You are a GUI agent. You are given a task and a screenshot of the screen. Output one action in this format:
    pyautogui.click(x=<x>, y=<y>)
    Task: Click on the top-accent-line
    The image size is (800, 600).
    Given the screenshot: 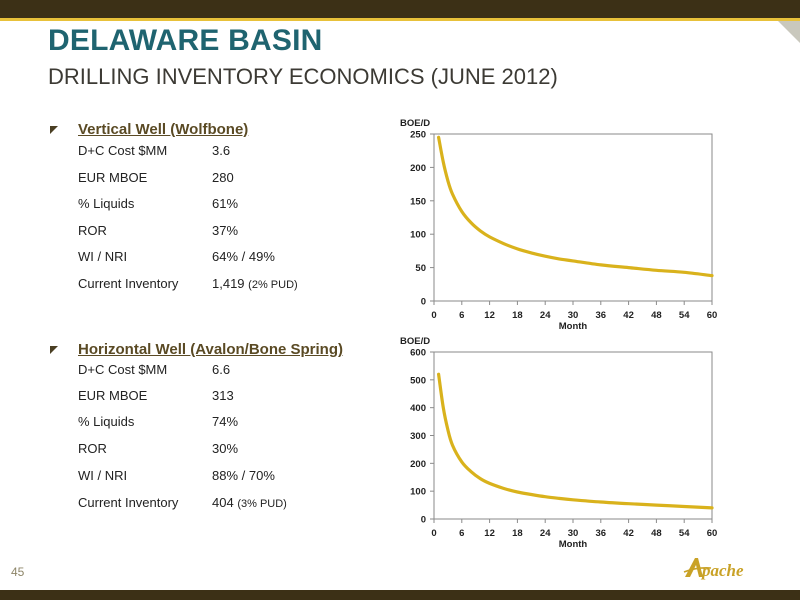 What is the action you would take?
    pyautogui.click(x=400, y=19)
    